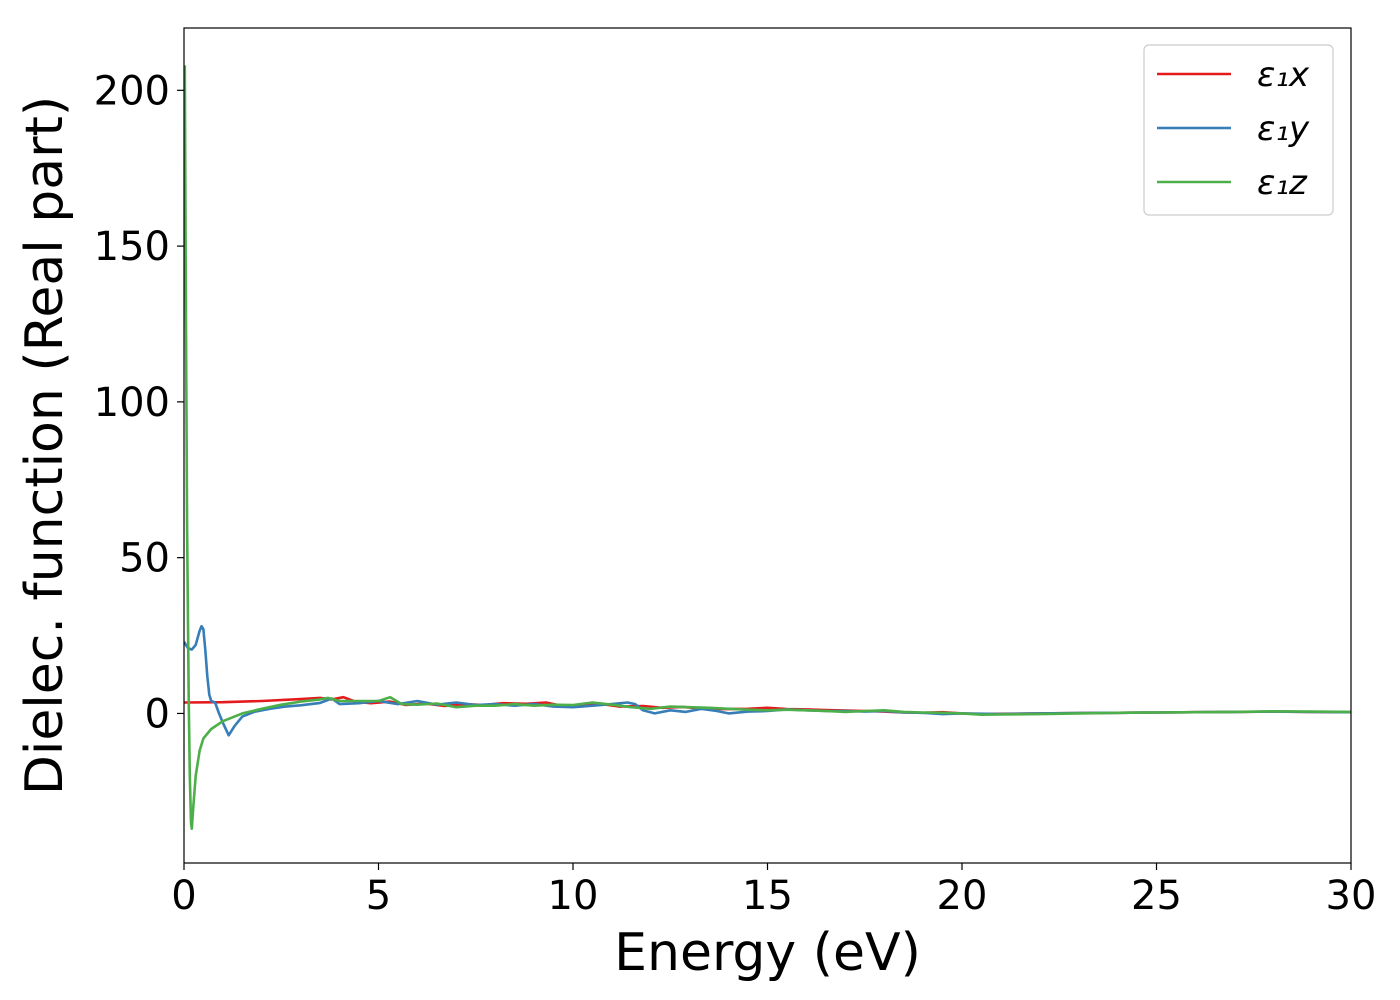  I want to click on y-tick-label: 150, so click(132, 247).